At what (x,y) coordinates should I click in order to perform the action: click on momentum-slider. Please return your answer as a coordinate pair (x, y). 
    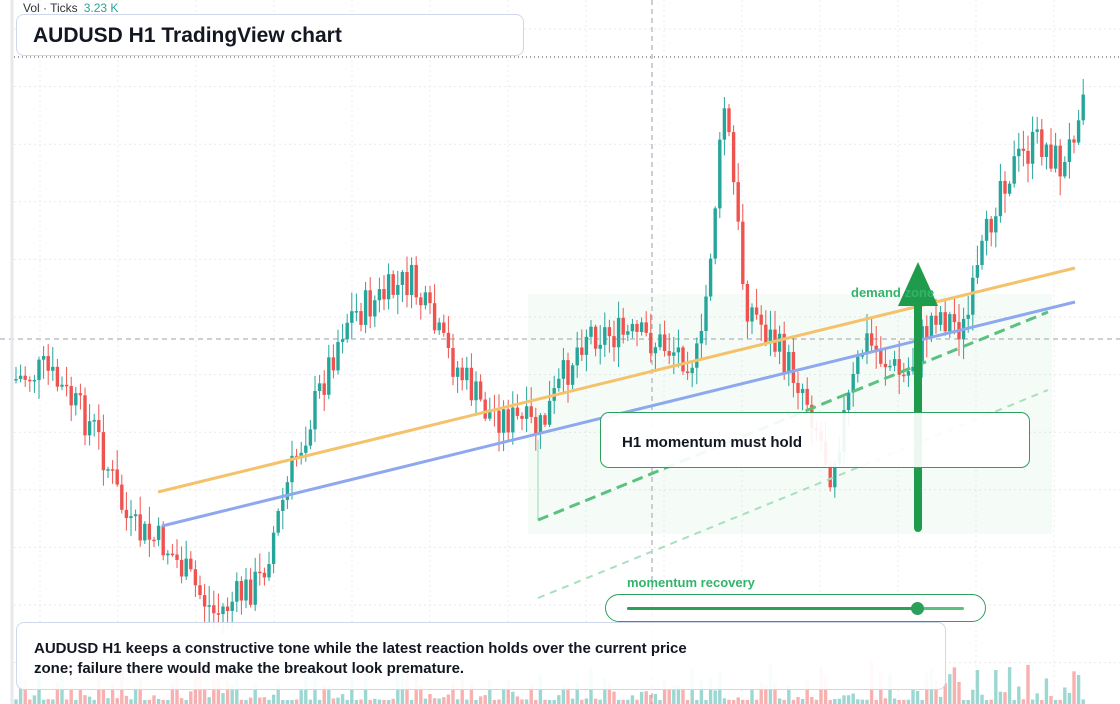
    Looking at the image, I should click on (795, 608).